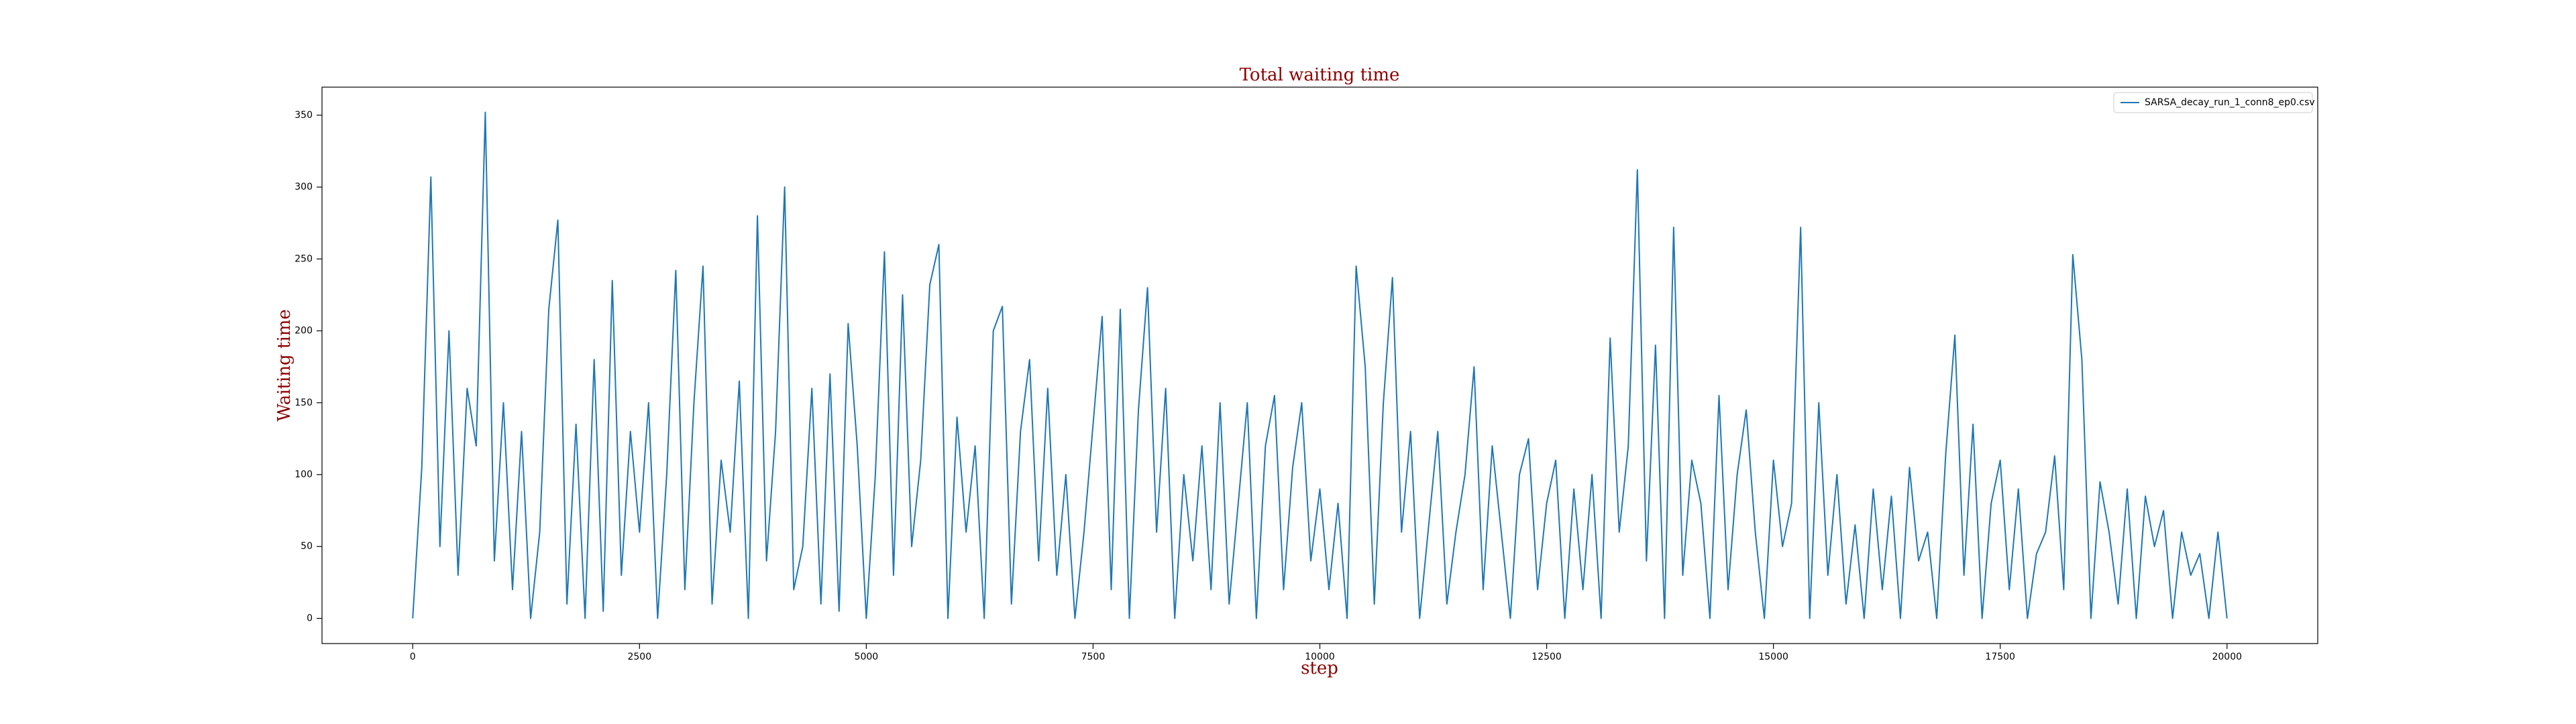 The image size is (2576, 724). I want to click on y-tick-label: 250, so click(303, 258).